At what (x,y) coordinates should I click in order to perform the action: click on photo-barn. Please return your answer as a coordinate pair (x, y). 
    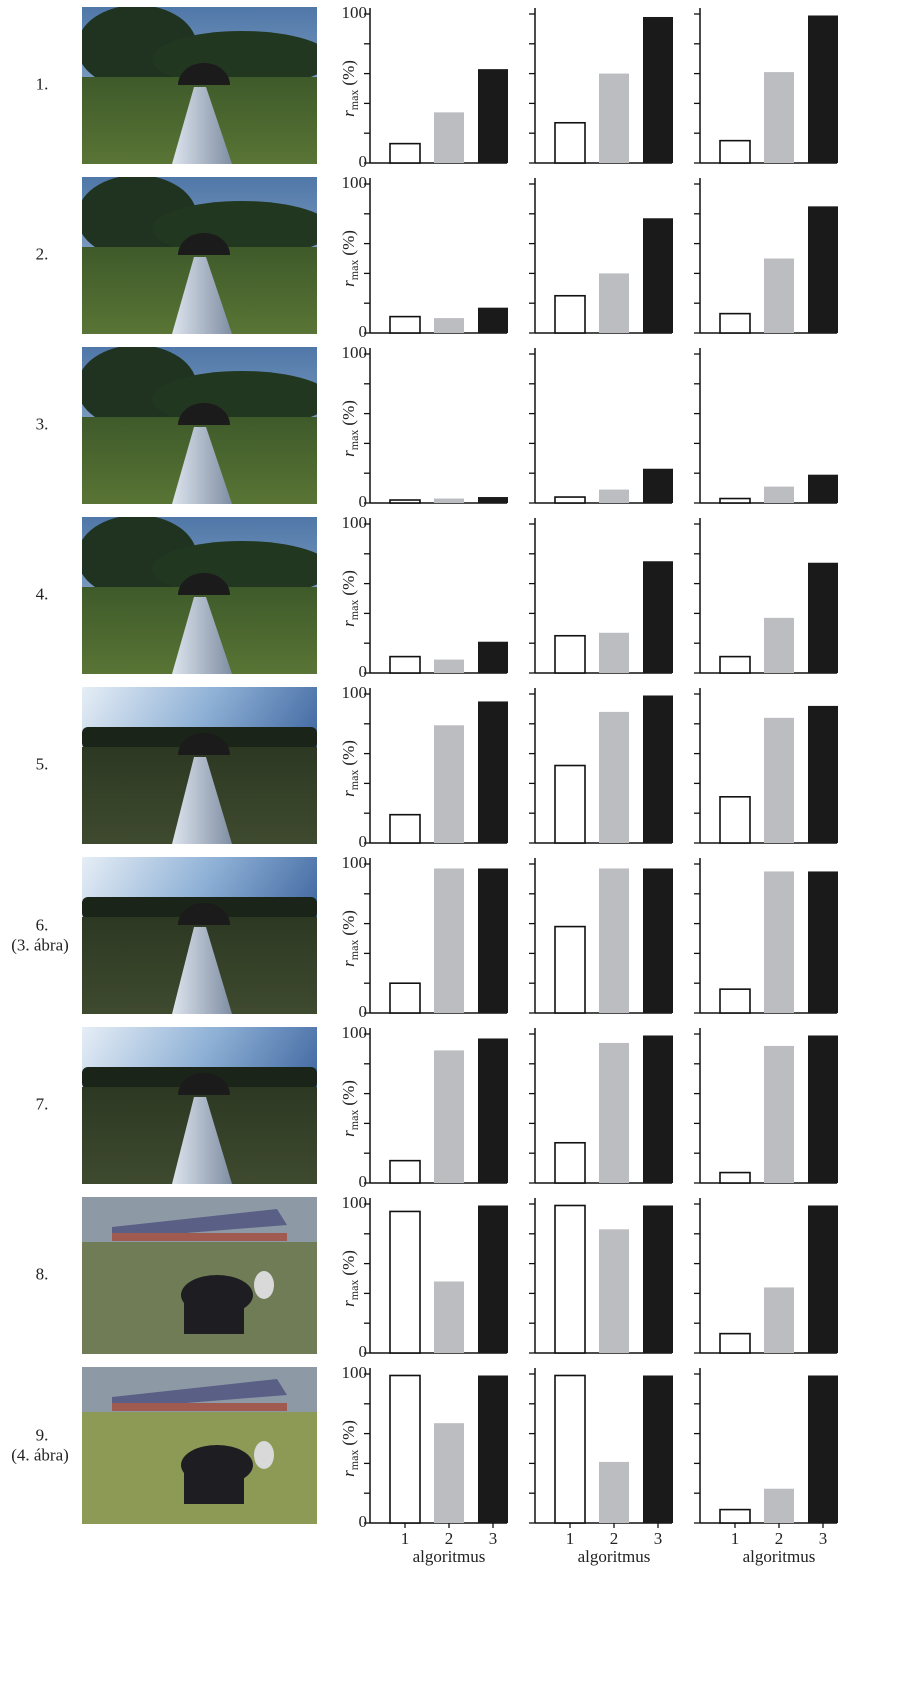
    Looking at the image, I should click on (199, 1224).